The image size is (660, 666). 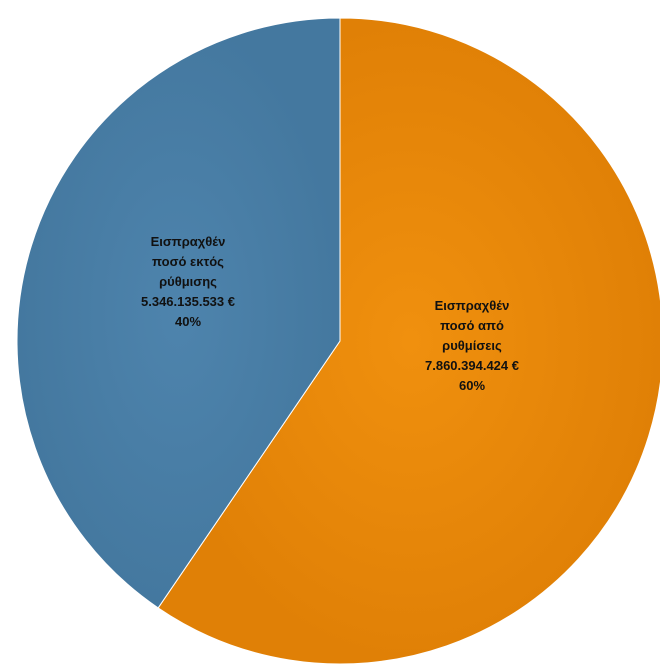 I want to click on slice-1-line-3: ρύθμισης, so click(x=188, y=281).